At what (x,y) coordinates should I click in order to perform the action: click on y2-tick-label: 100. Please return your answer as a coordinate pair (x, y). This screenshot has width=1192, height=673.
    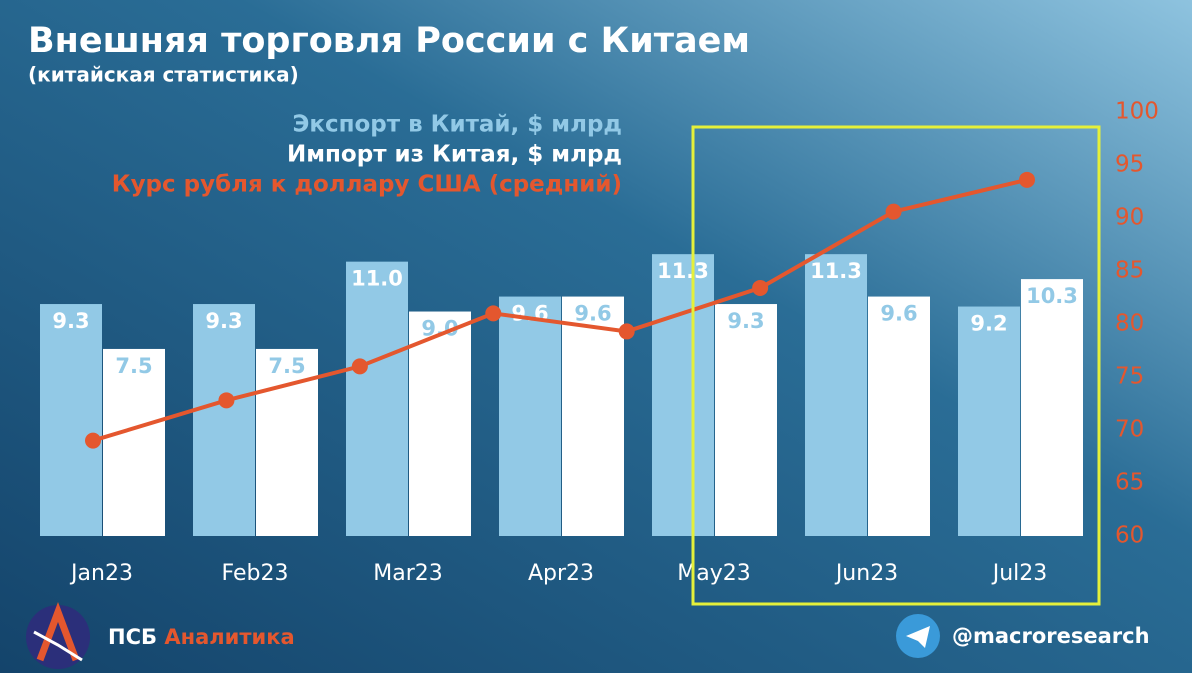
    Looking at the image, I should click on (1137, 112).